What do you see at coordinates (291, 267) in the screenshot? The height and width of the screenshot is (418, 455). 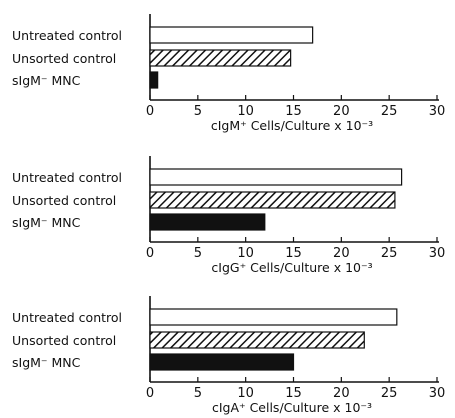 I see `x-axis-label: cIgG⁺ Cells/Culture x 10⁻³` at bounding box center [291, 267].